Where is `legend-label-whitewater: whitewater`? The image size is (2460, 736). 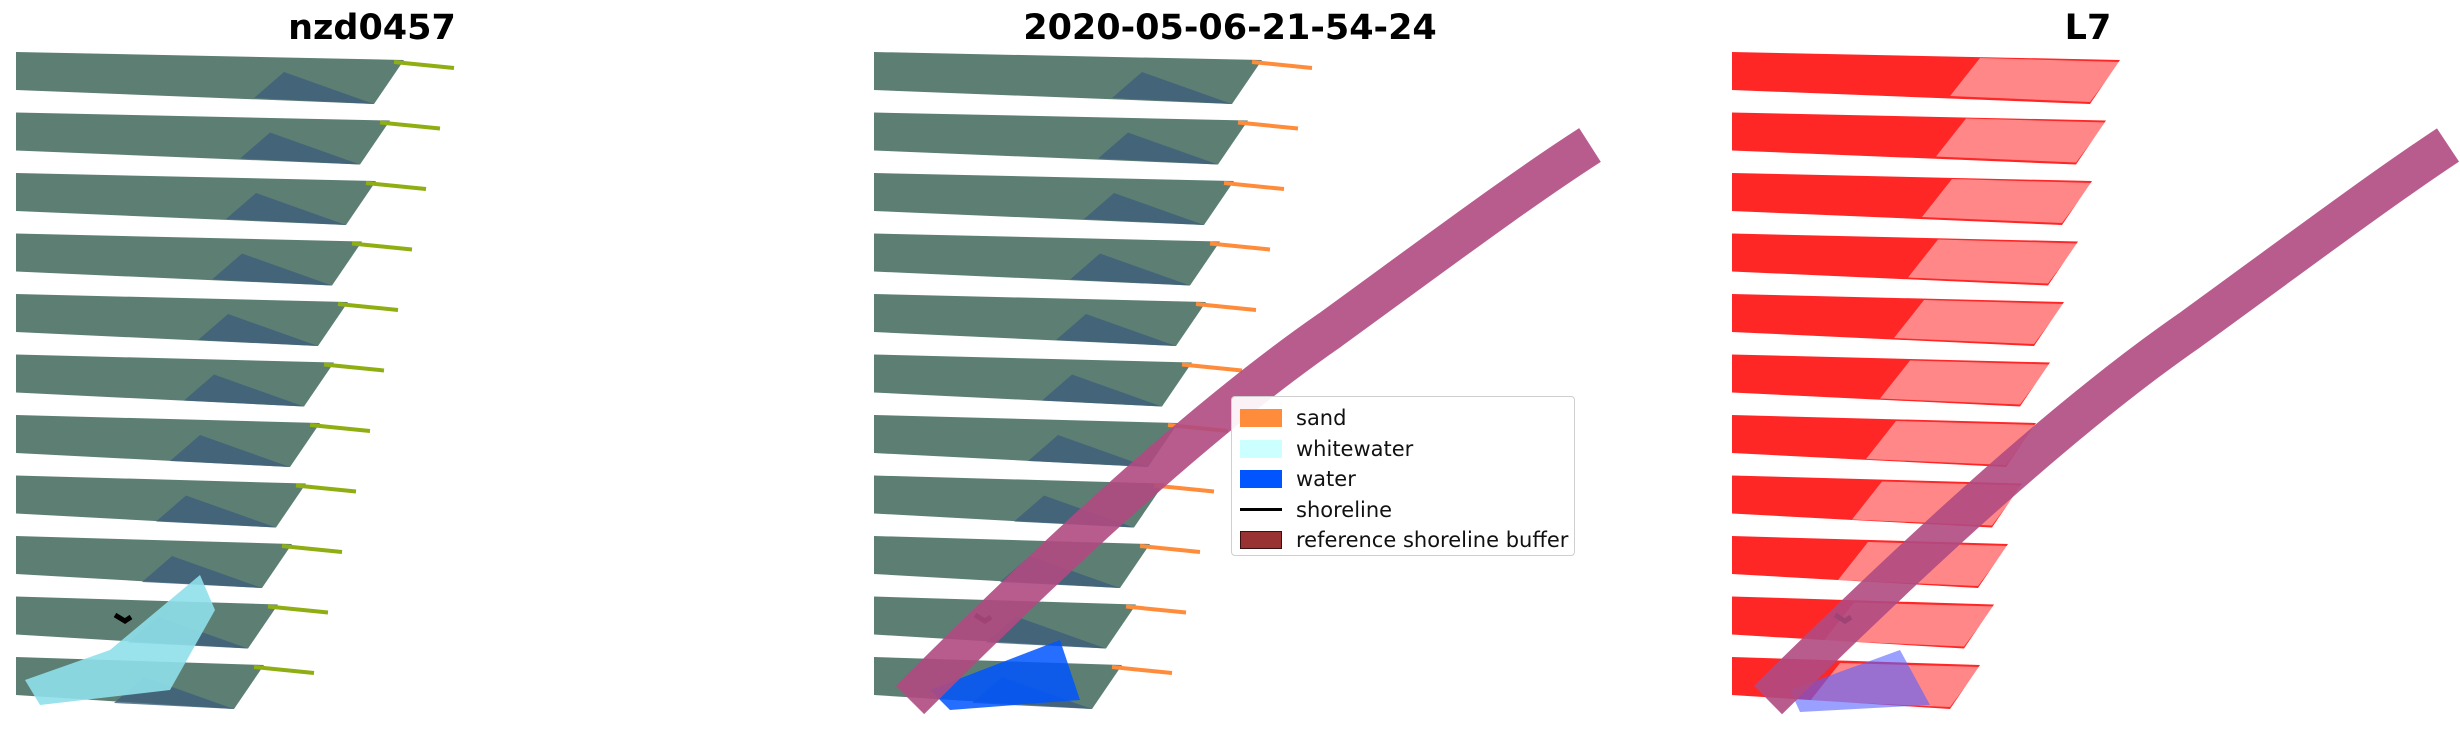
legend-label-whitewater: whitewater is located at coordinates (1355, 448).